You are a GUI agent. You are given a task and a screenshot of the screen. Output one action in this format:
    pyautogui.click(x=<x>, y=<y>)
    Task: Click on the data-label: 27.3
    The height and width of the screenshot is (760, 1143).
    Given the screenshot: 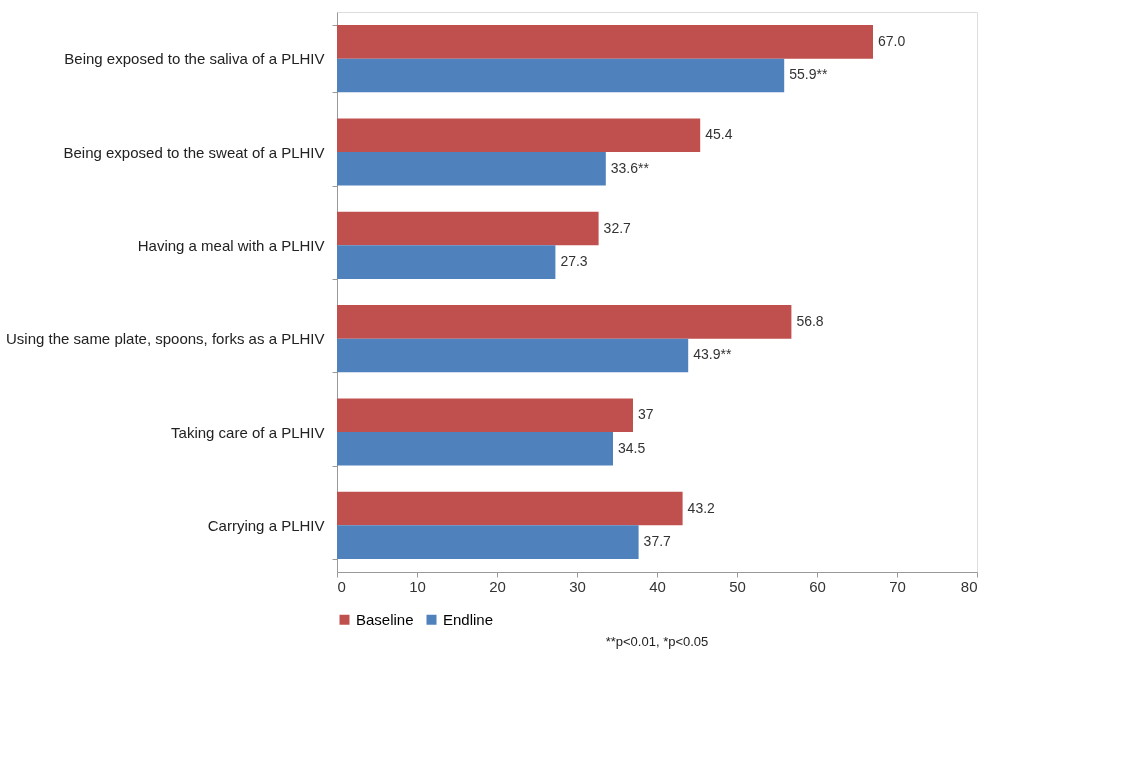 What is the action you would take?
    pyautogui.click(x=574, y=261)
    